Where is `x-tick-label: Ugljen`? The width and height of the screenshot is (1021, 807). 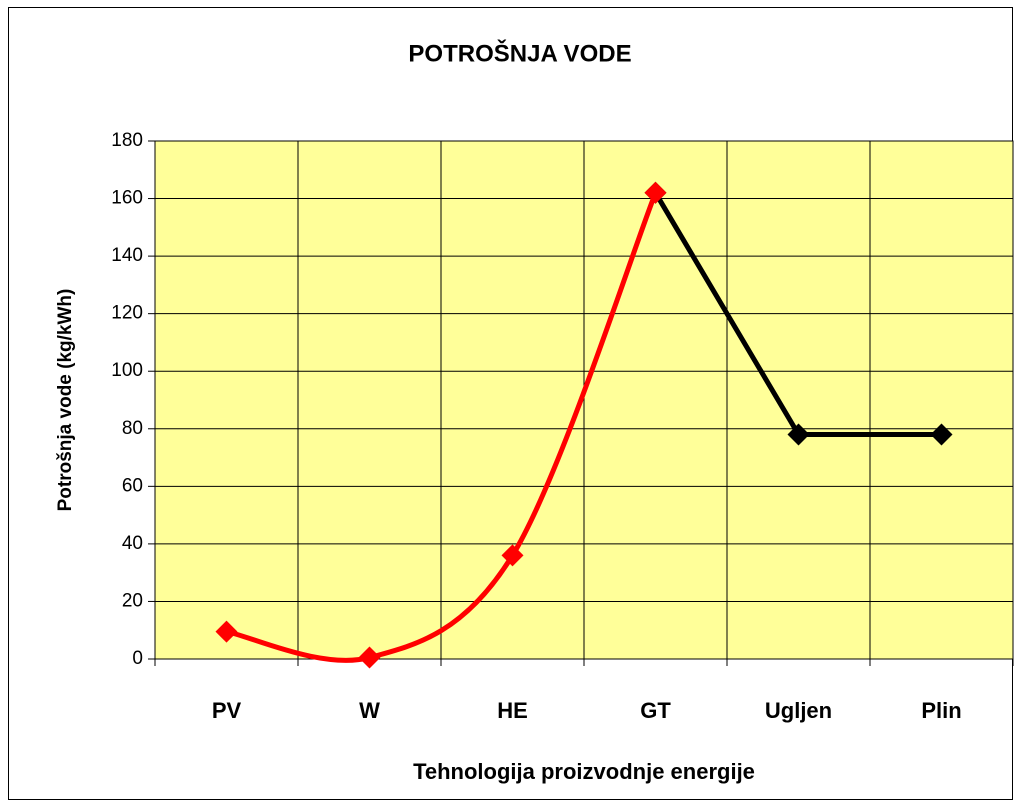
x-tick-label: Ugljen is located at coordinates (798, 710).